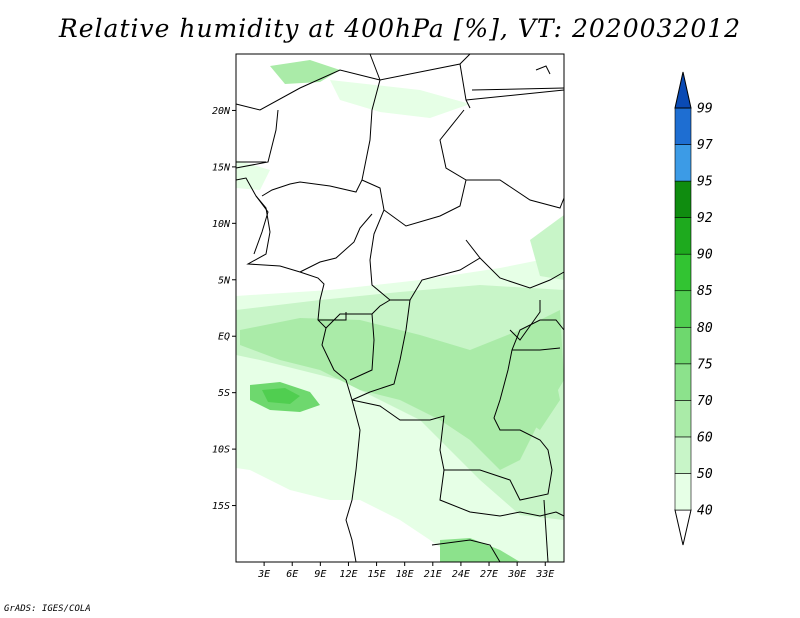  Describe the element at coordinates (221, 167) in the screenshot. I see `lat-tick-label: 15N` at that location.